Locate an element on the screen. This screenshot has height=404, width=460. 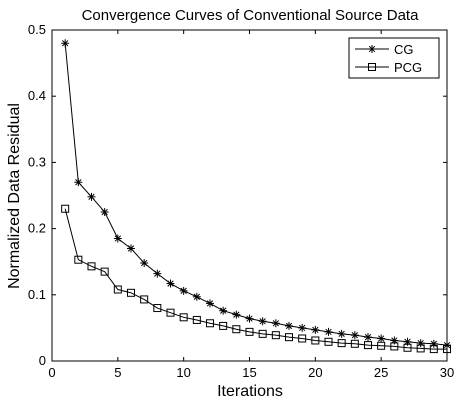
x-tick-label: 20 is located at coordinates (315, 372).